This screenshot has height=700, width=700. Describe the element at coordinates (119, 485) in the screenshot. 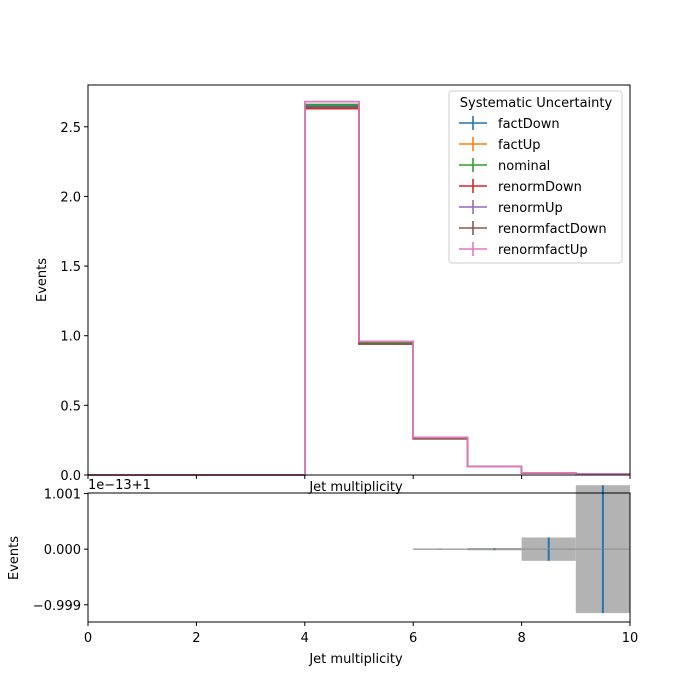

I see `ratio-offset-label: 1e−13+1` at that location.